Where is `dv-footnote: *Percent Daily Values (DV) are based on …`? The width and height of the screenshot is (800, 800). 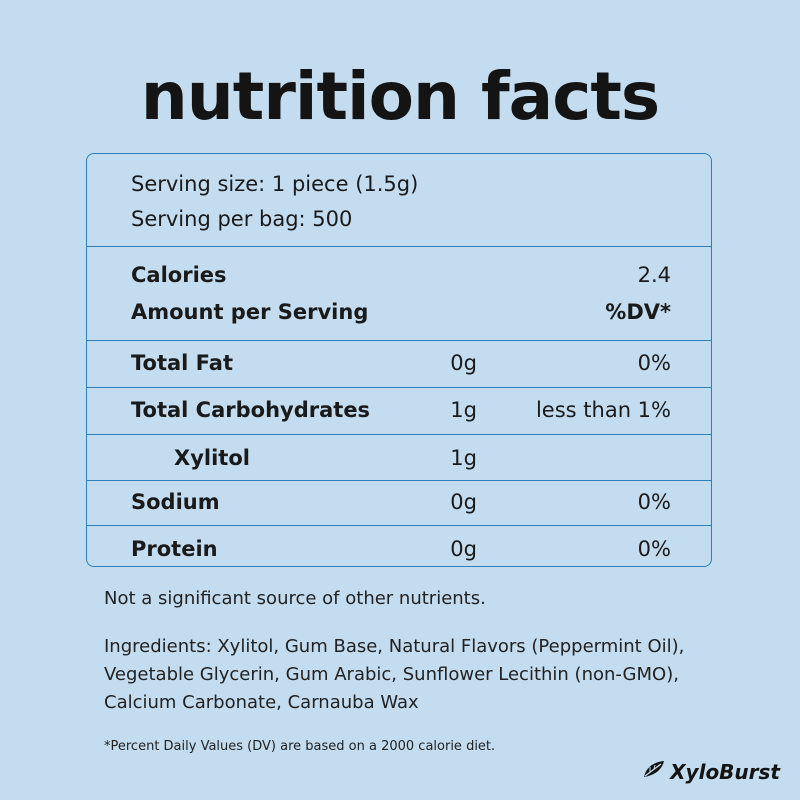 dv-footnote: *Percent Daily Values (DV) are based on … is located at coordinates (300, 746).